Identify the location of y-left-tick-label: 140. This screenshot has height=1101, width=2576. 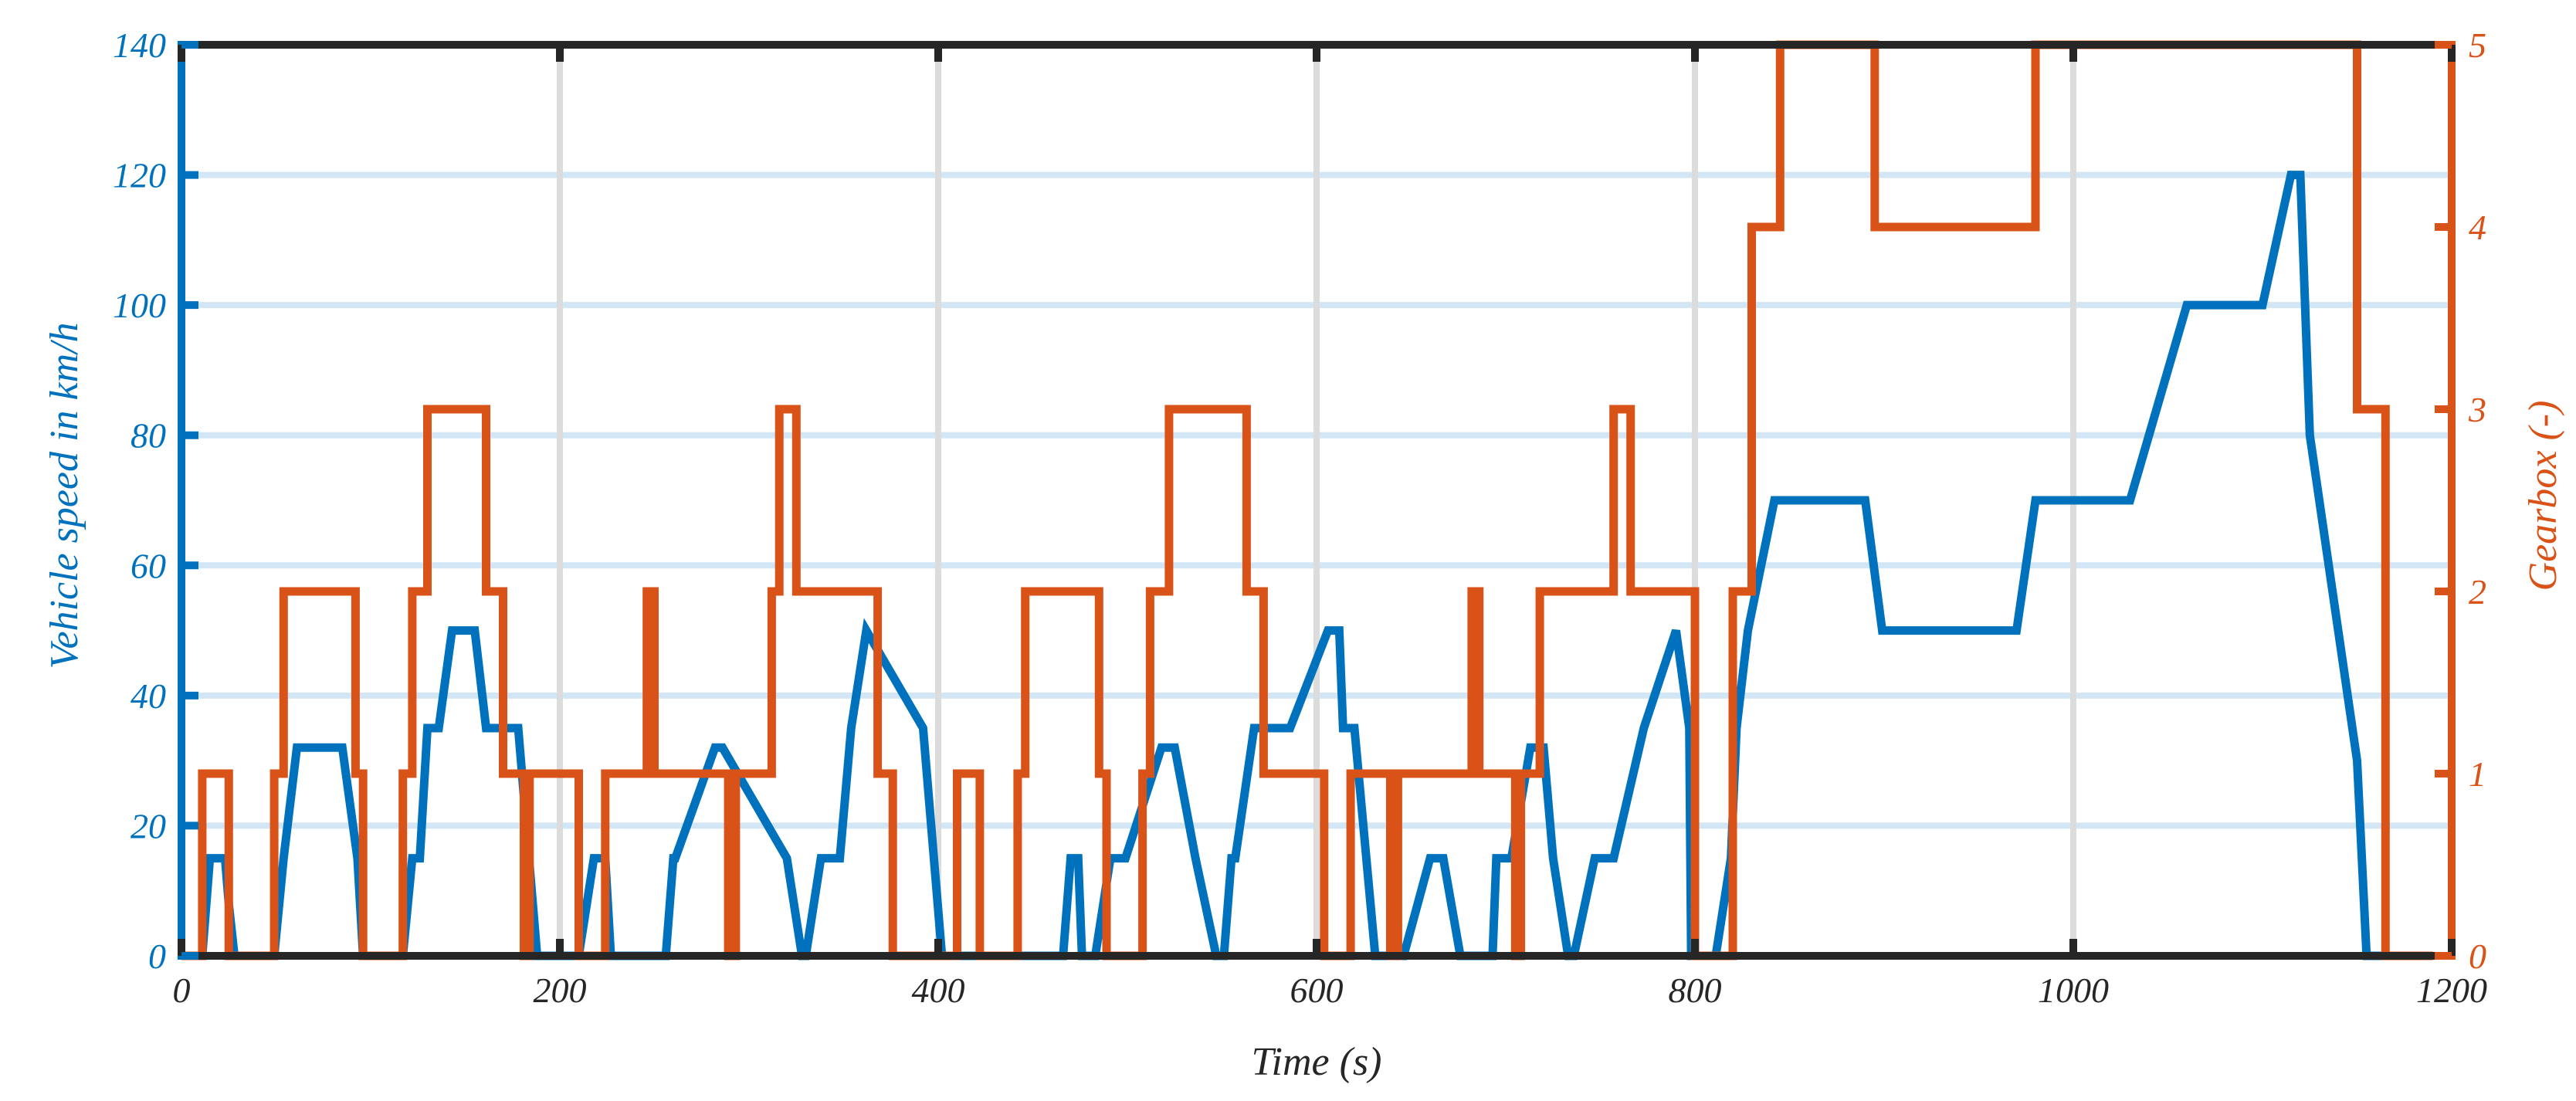
(139, 45).